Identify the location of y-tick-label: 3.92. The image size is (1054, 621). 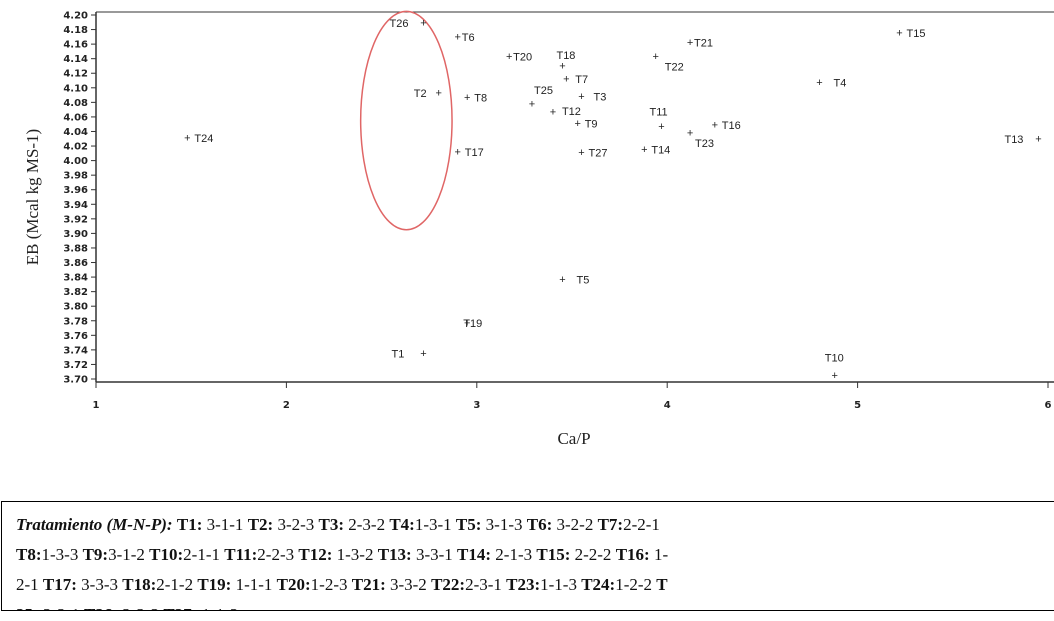
(75, 219).